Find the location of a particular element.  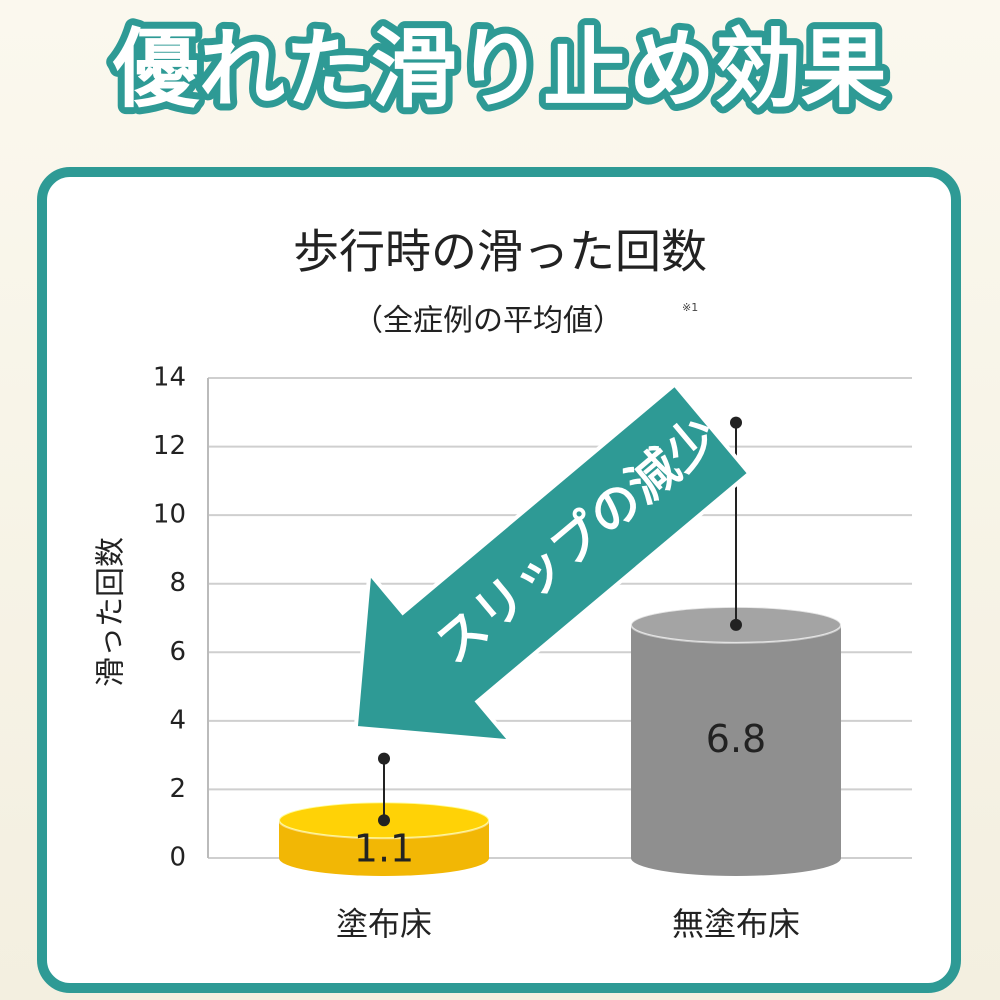

value-label: 1.1 is located at coordinates (384, 849).